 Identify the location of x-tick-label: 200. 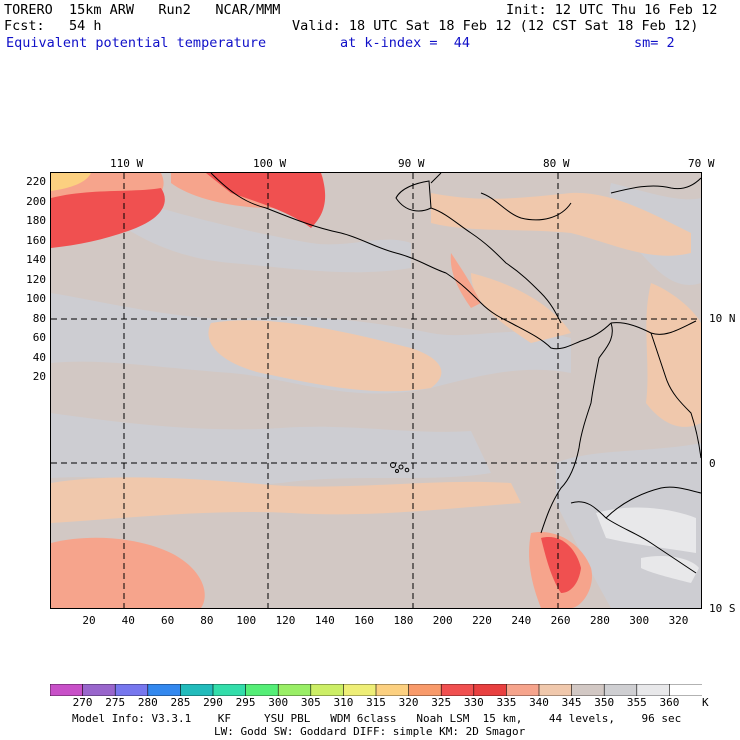
(442, 620).